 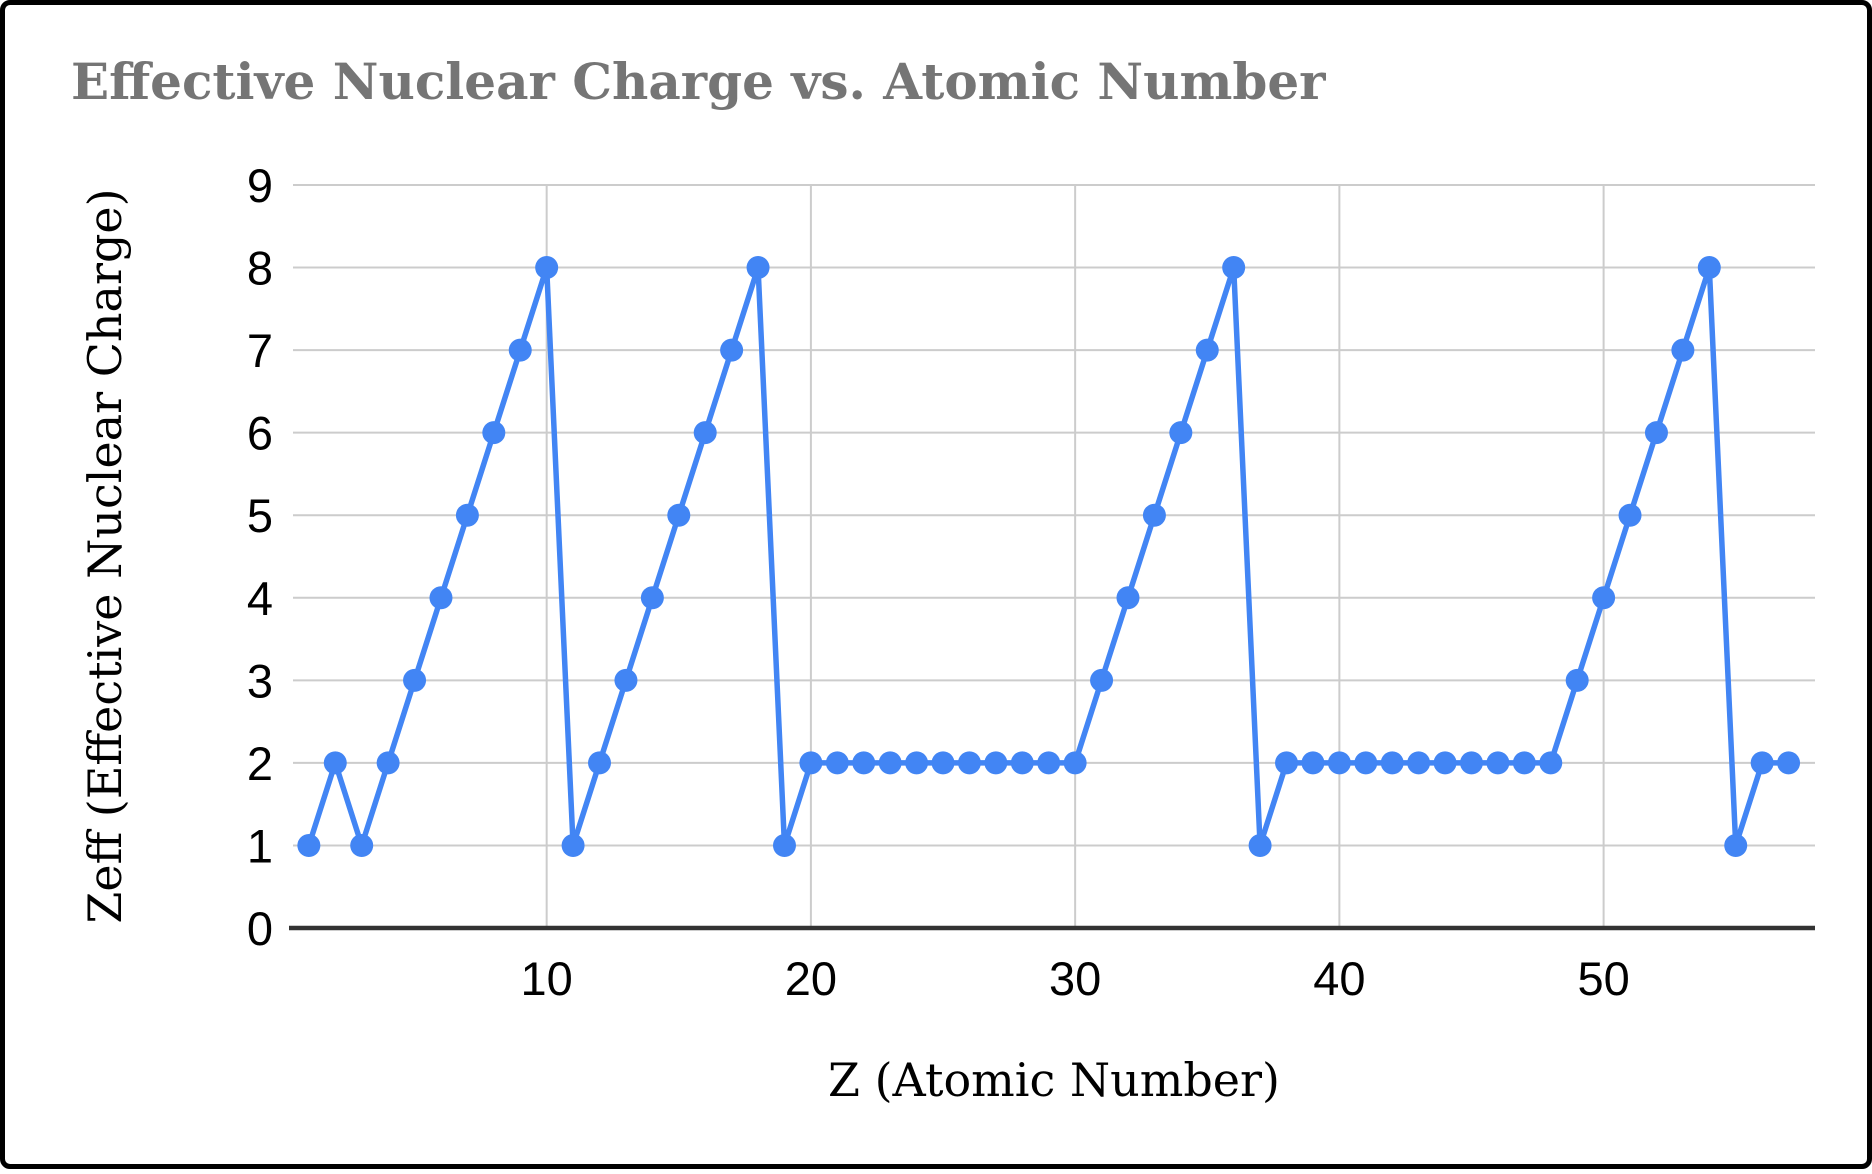 I want to click on x-tick-label: 30, so click(x=1075, y=978).